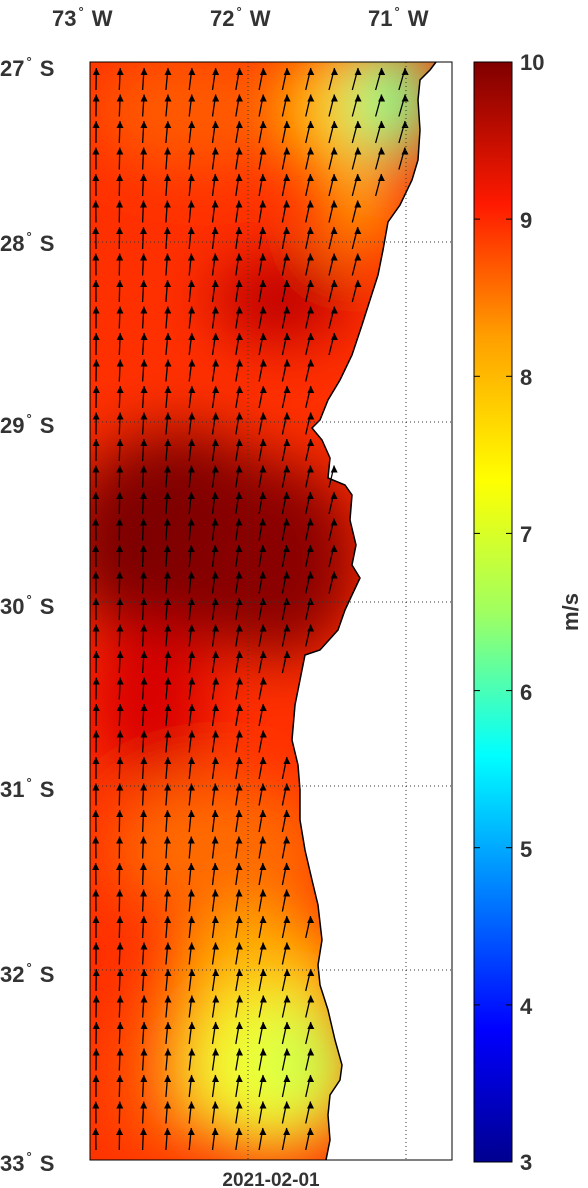 The height and width of the screenshot is (1188, 588). Describe the element at coordinates (398, 17) in the screenshot. I see `lon-label-71: 71 ° W` at that location.